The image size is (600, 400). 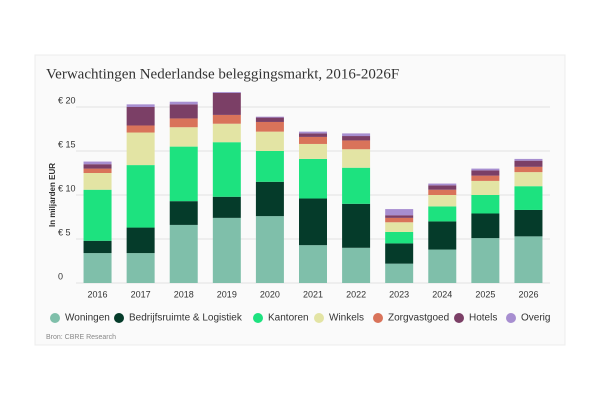 What do you see at coordinates (227, 294) in the screenshot?
I see `x-tick-label: 2019` at bounding box center [227, 294].